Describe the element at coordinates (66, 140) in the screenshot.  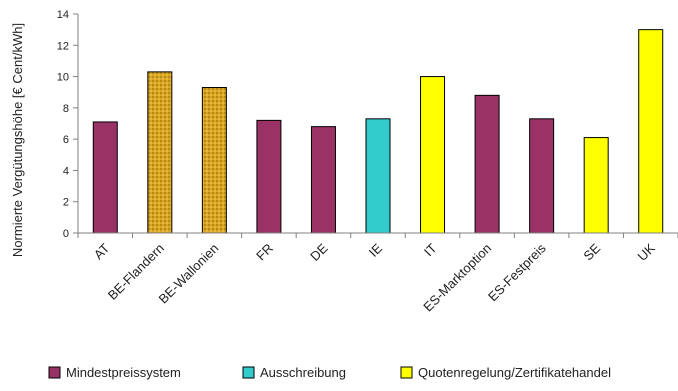
I see `y-tick-label: 6` at that location.